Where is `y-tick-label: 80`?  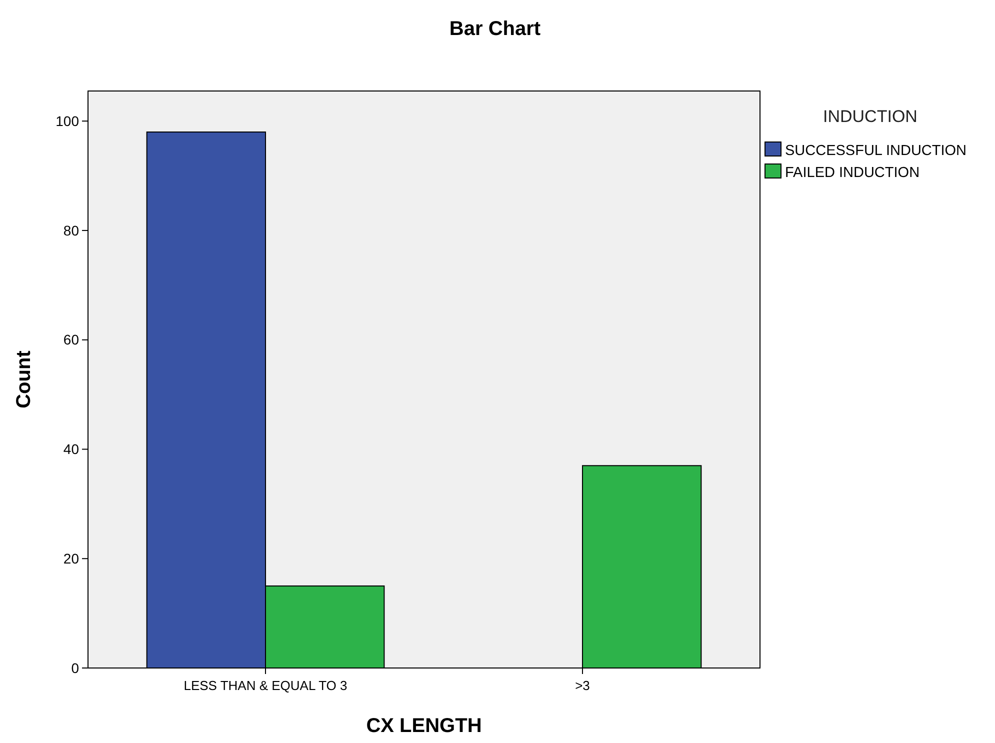 y-tick-label: 80 is located at coordinates (71, 230).